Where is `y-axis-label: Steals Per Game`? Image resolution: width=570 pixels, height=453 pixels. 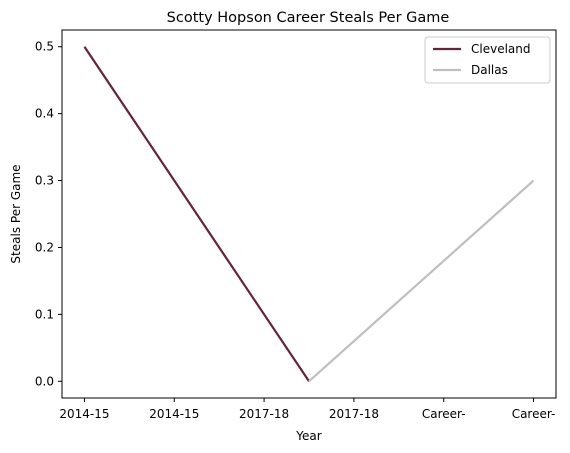 y-axis-label: Steals Per Game is located at coordinates (16, 213).